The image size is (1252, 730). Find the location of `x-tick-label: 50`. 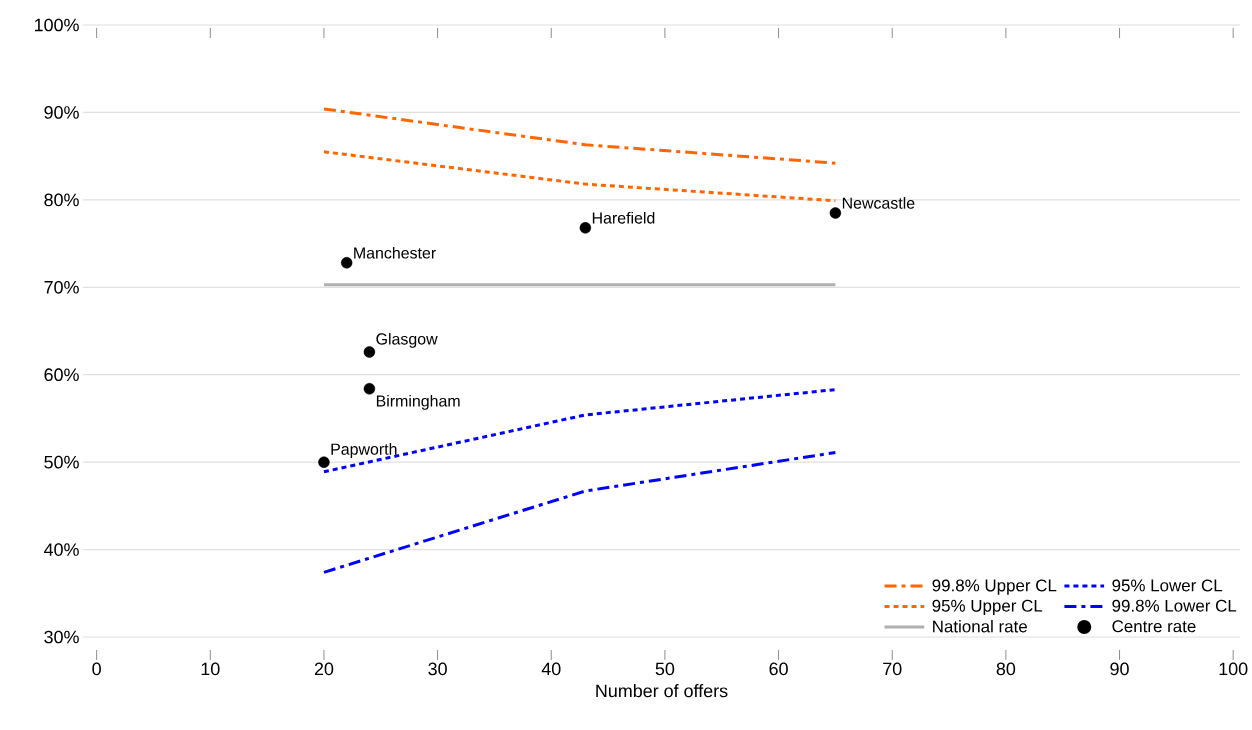

x-tick-label: 50 is located at coordinates (665, 669).